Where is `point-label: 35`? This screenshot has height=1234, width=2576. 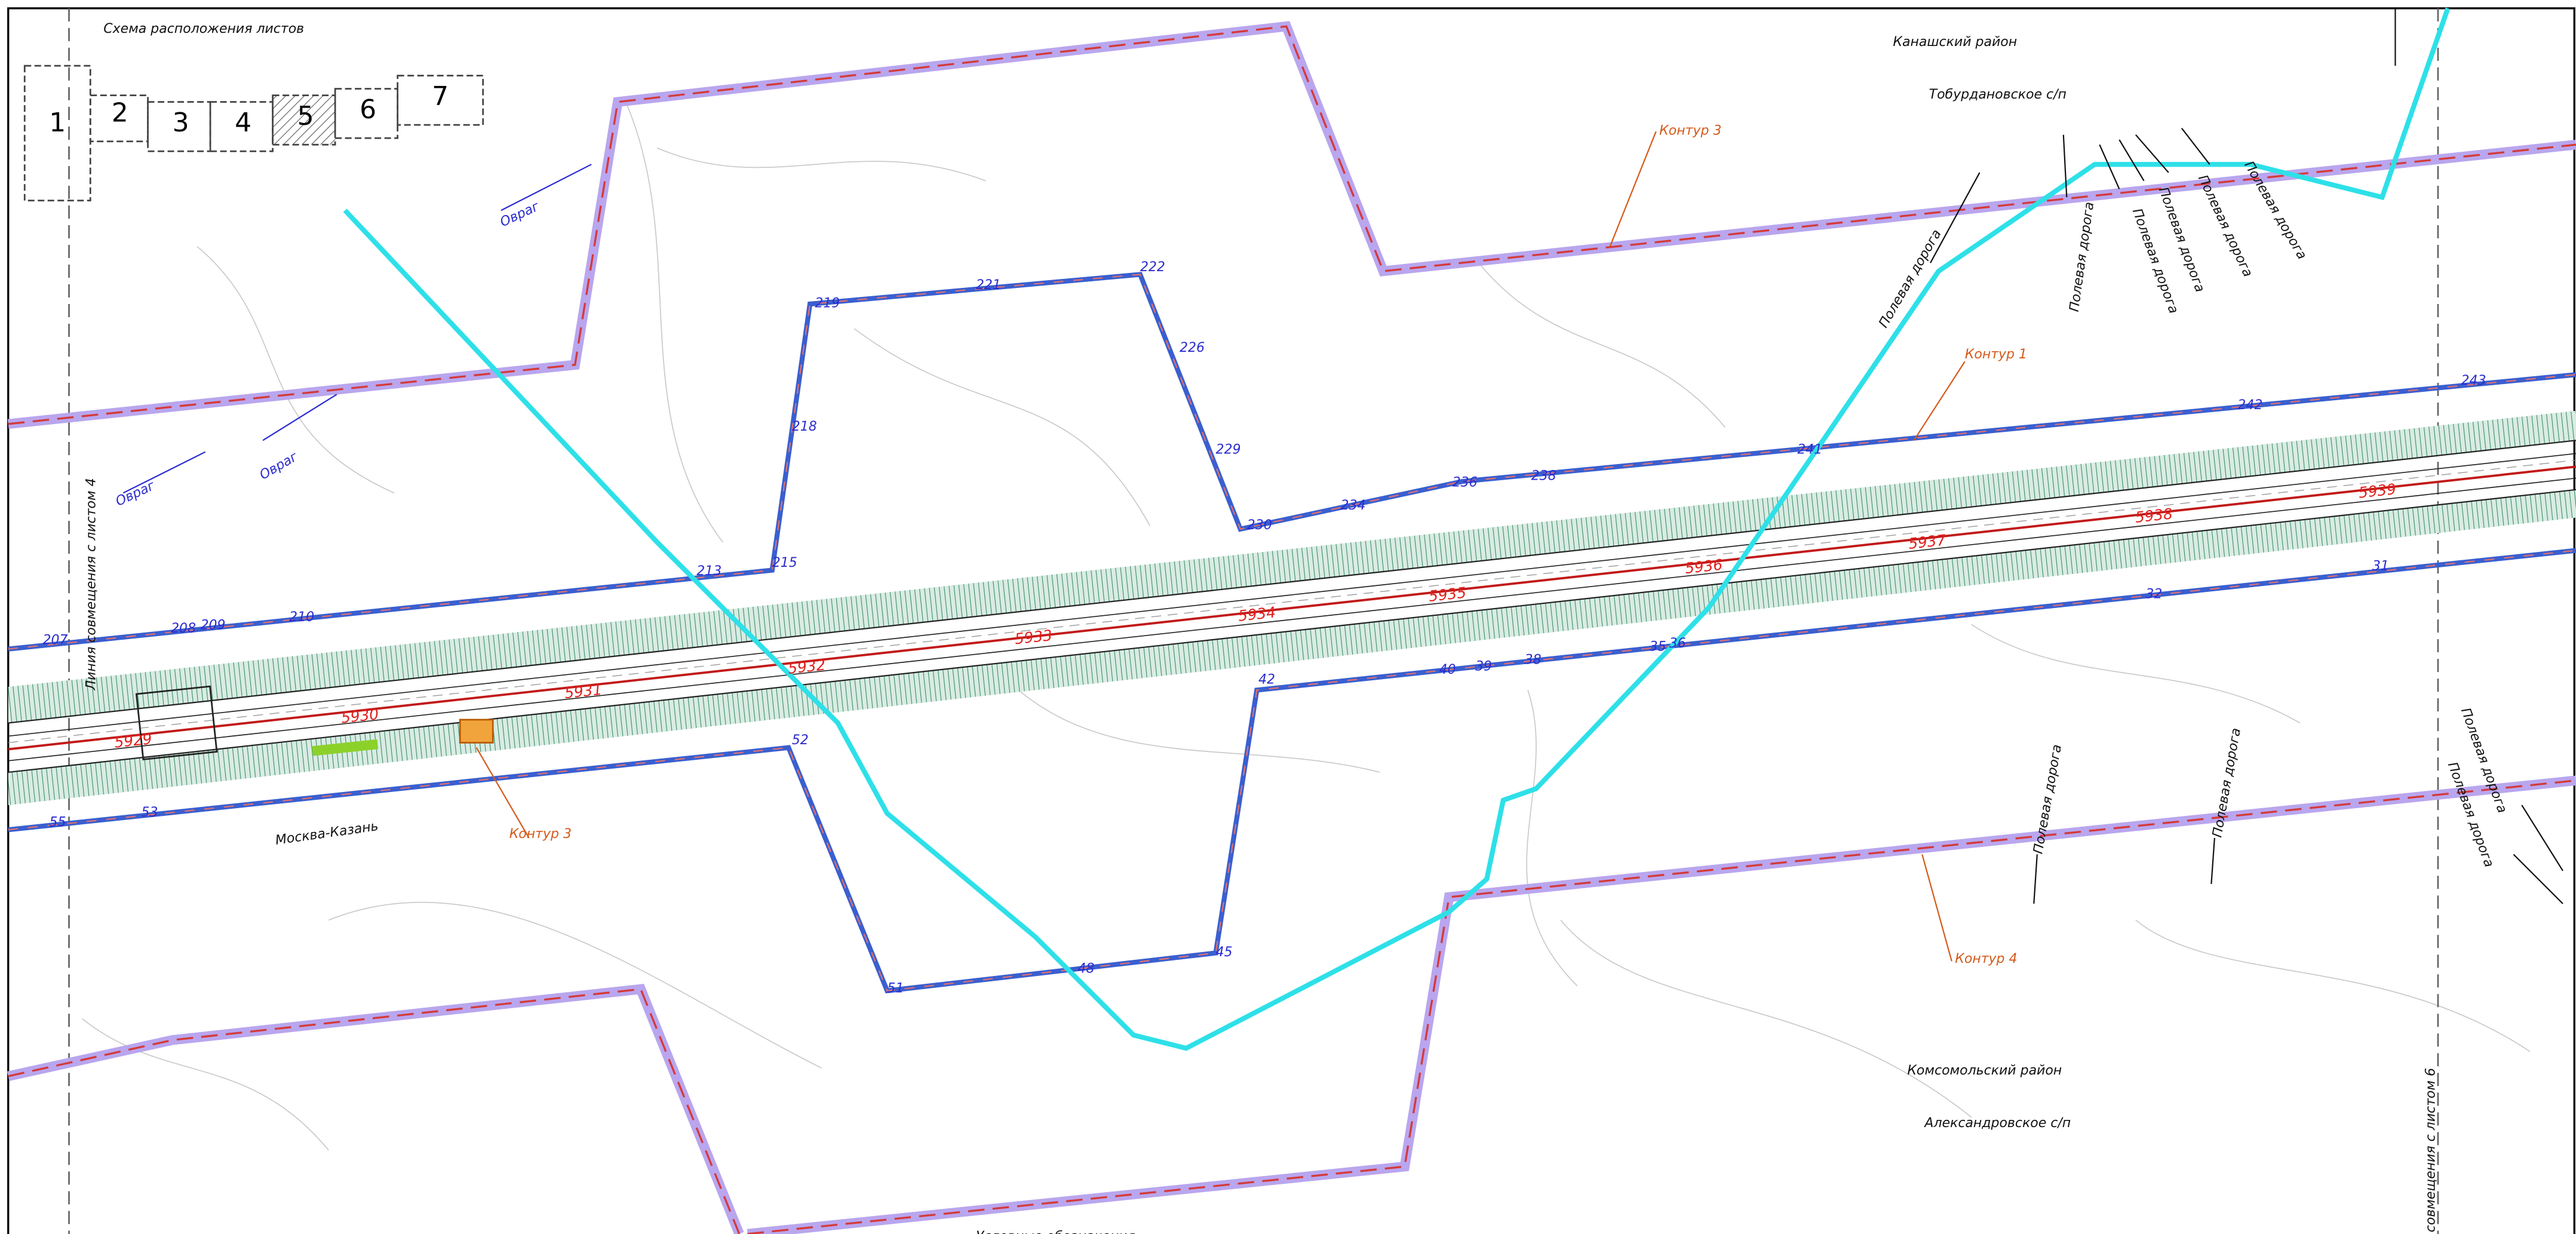
point-label: 35 is located at coordinates (1658, 646).